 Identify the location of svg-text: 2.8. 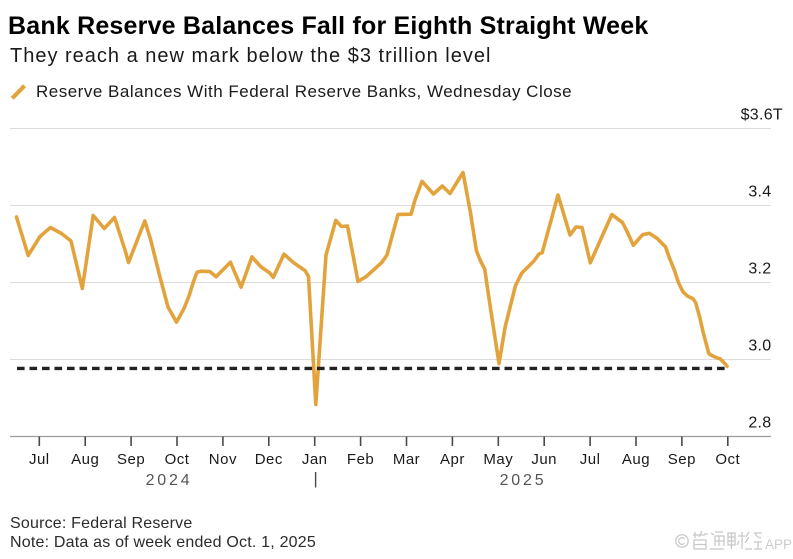
(759, 423).